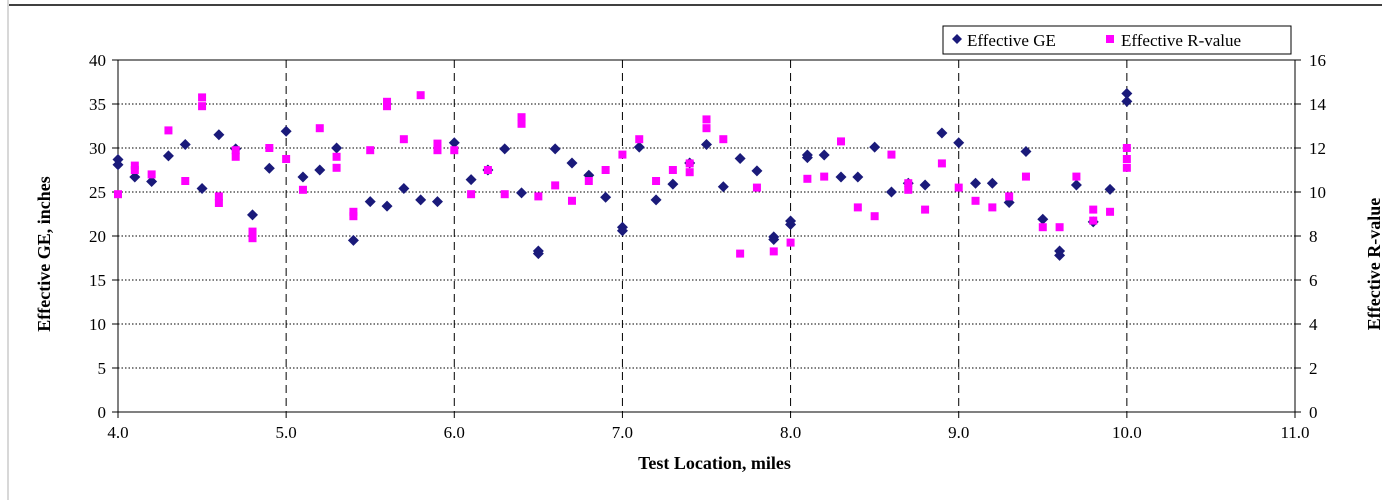 Image resolution: width=1382 pixels, height=500 pixels. Describe the element at coordinates (97, 324) in the screenshot. I see `y-tick-label: 10` at that location.